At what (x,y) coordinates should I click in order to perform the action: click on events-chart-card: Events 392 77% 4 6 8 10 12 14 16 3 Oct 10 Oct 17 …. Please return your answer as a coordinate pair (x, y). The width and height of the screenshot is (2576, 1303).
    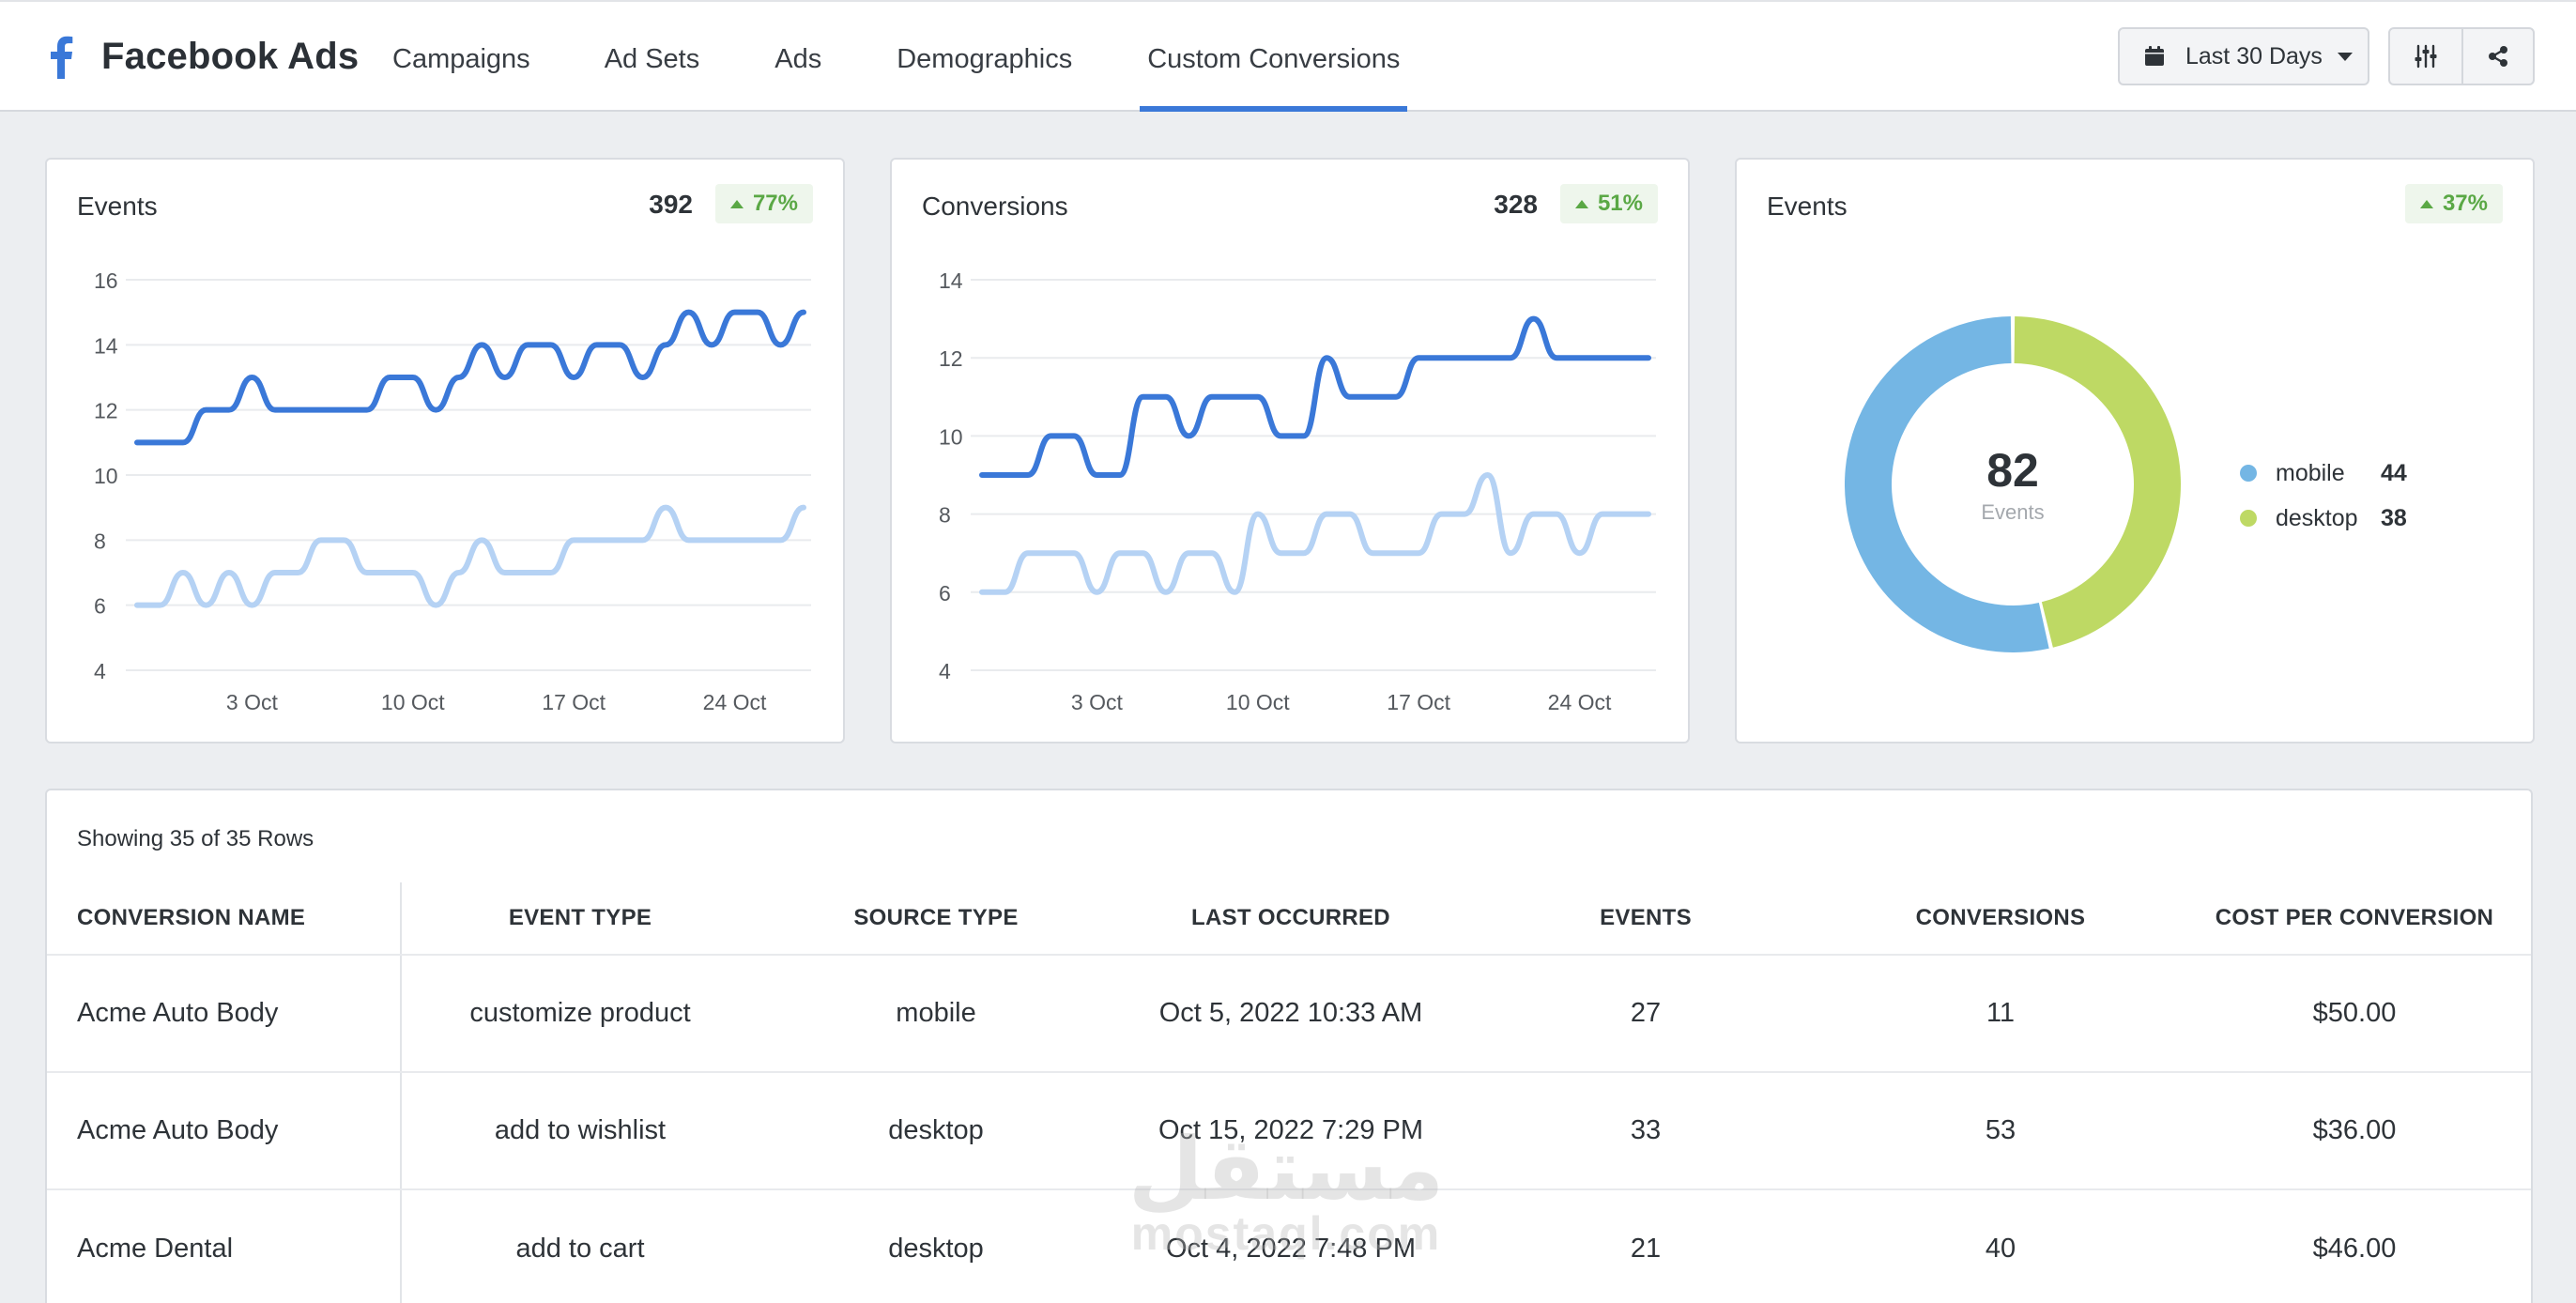
    Looking at the image, I should click on (445, 450).